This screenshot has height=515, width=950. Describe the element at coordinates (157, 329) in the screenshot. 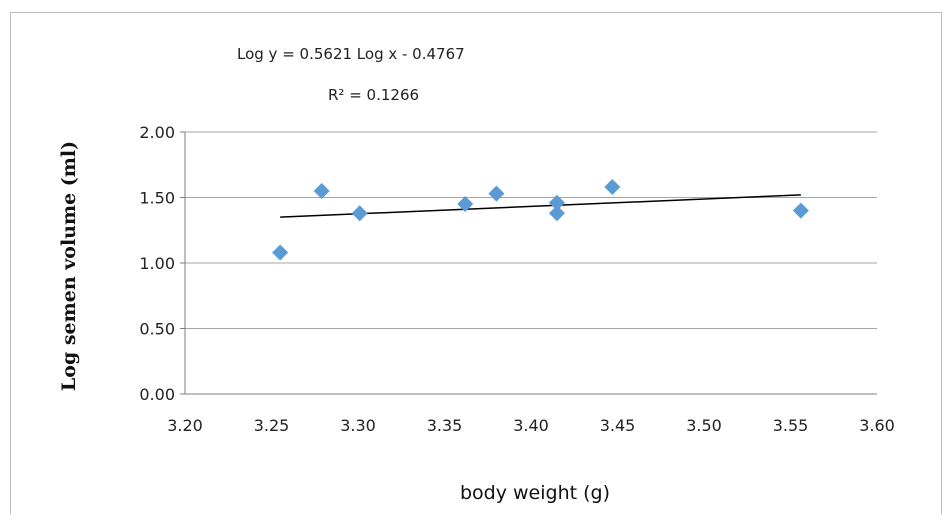

I see `y-tick-label: 0.50` at that location.